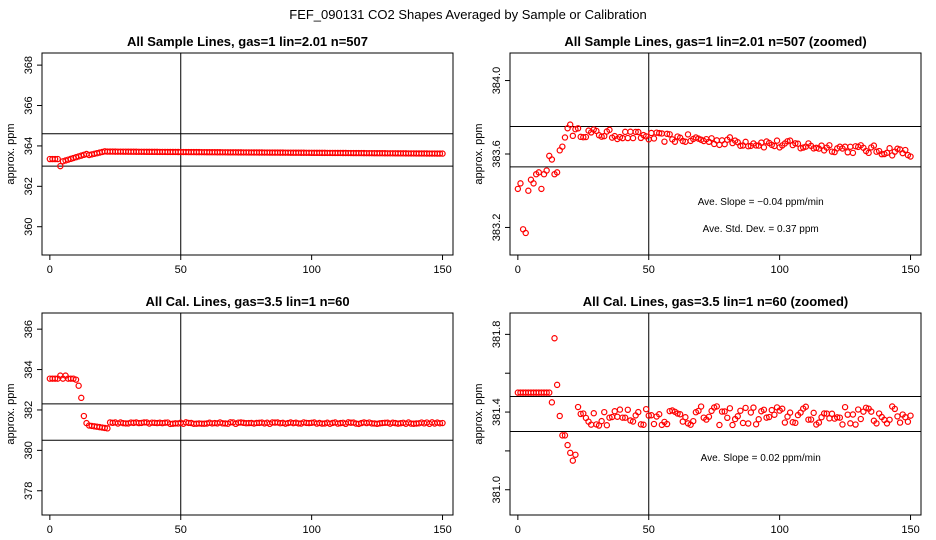 The image size is (936, 540). What do you see at coordinates (761, 458) in the screenshot?
I see `annotation: Ave. Slope = 0.02 ppm/min` at bounding box center [761, 458].